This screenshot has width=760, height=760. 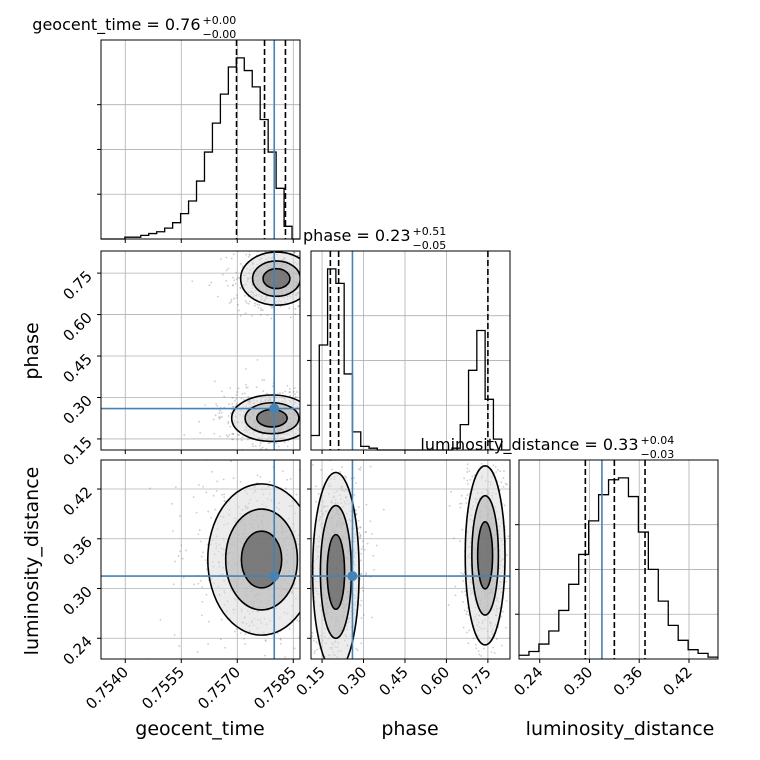 I want to click on contour-line, so click(x=485, y=555).